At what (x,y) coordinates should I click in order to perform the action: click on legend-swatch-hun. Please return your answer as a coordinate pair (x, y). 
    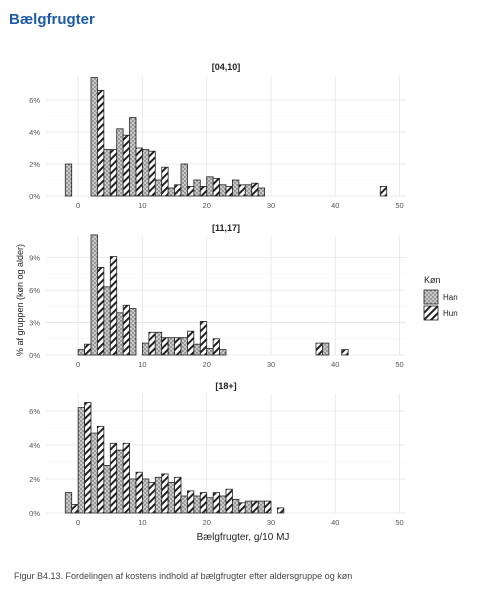
    Looking at the image, I should click on (431, 313).